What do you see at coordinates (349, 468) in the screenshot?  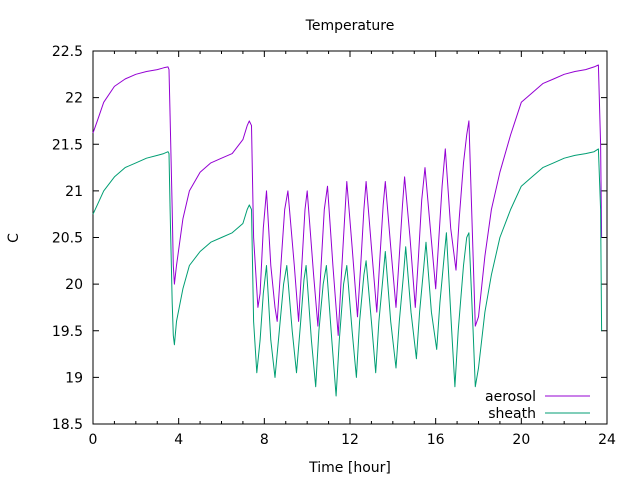 I see `x-axis-label: Time [hour]` at bounding box center [349, 468].